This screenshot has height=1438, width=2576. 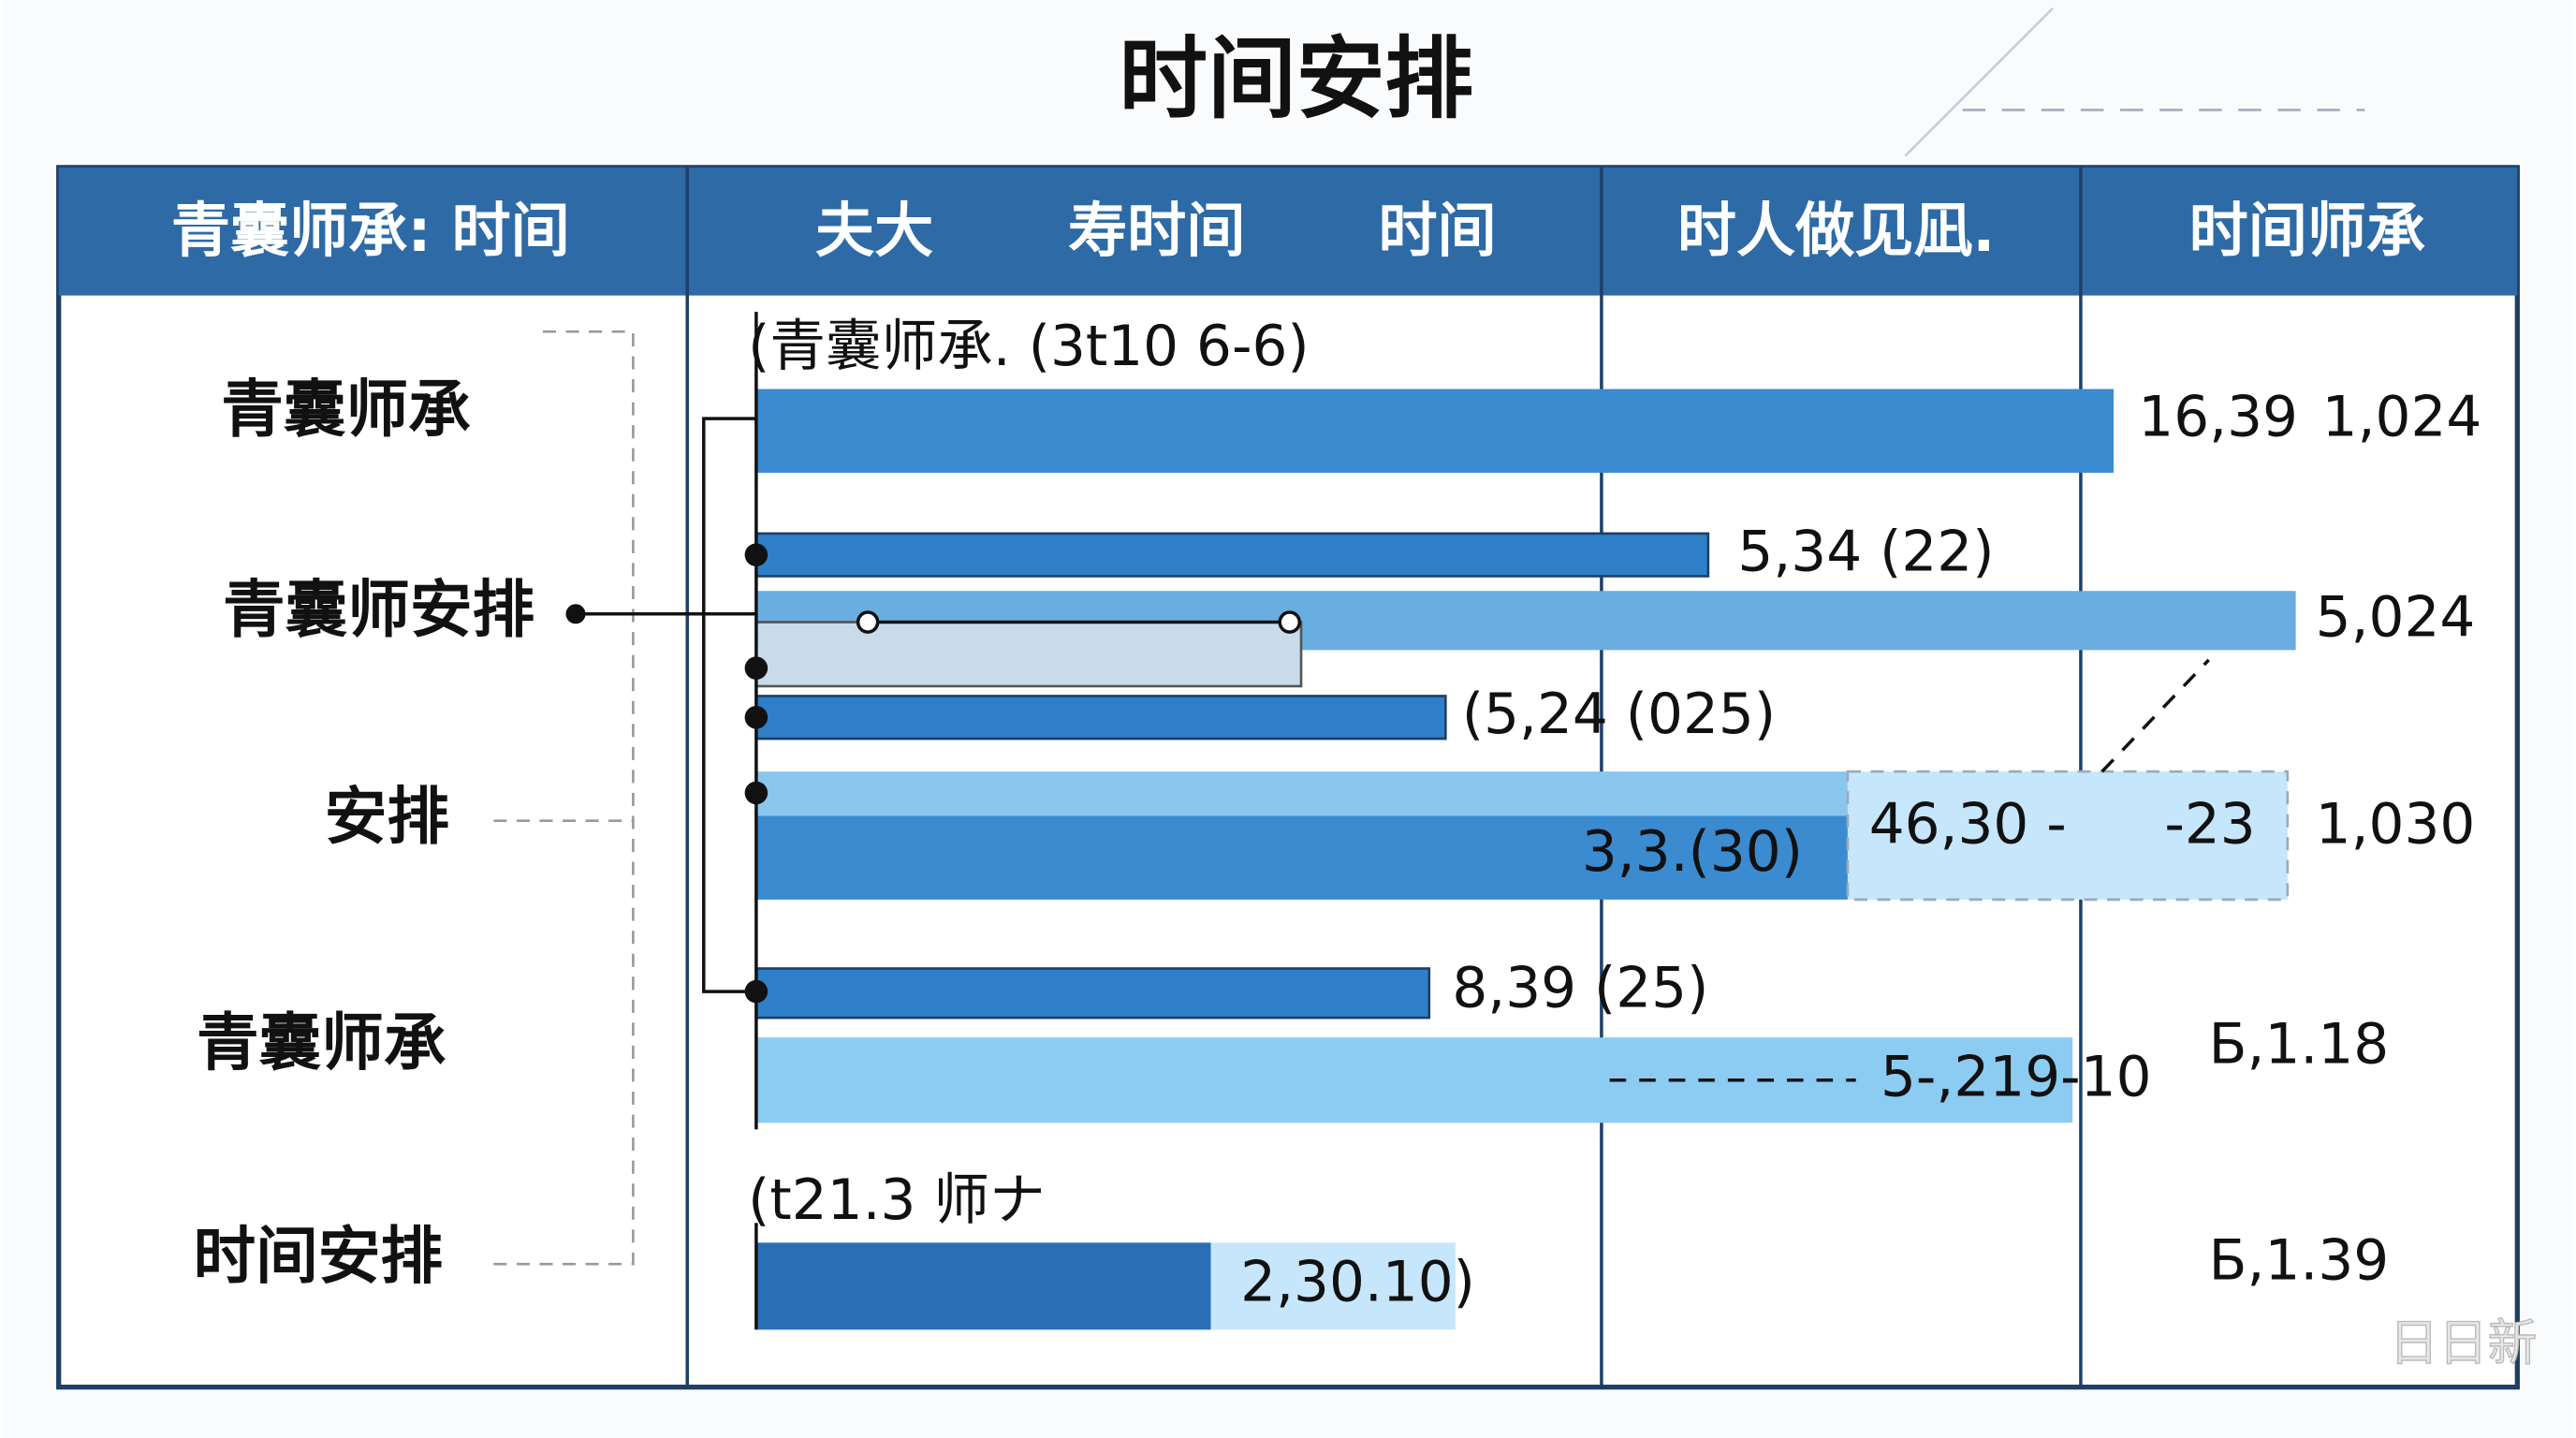 I want to click on annotation: 1,024, so click(x=2402, y=417).